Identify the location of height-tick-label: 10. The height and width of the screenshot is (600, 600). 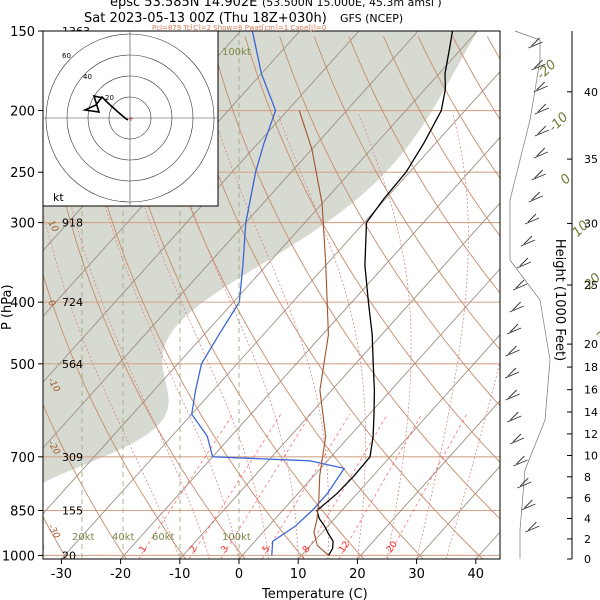
(591, 456).